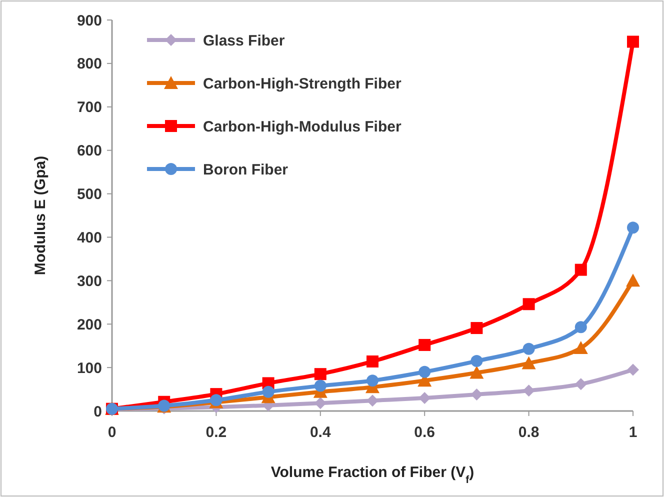  What do you see at coordinates (529, 432) in the screenshot?
I see `x-tick-label: 0.8` at bounding box center [529, 432].